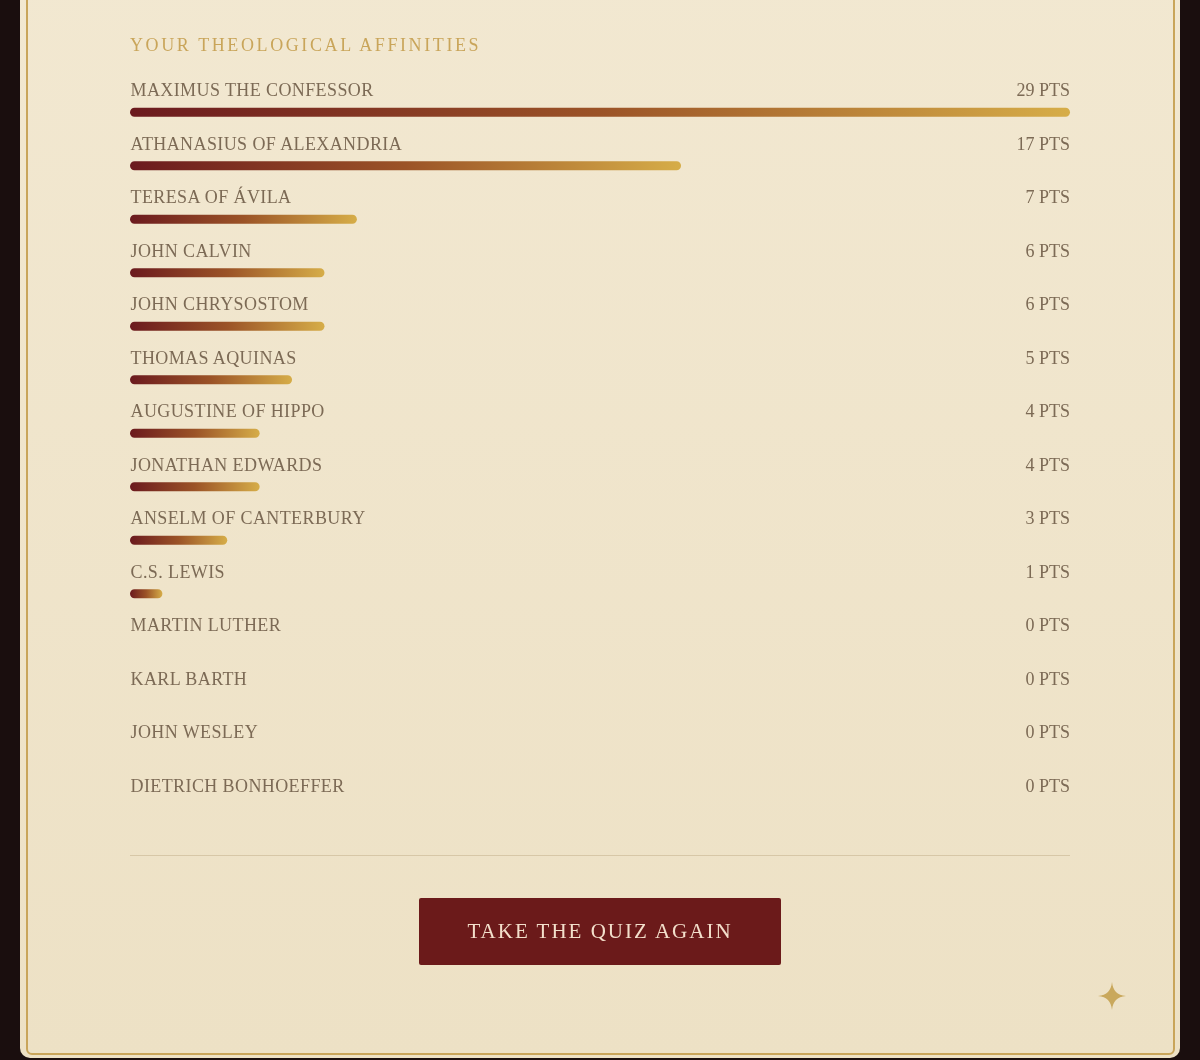  I want to click on y-tick-label: MAXIMUS THE CONFESSOR, so click(252, 90).